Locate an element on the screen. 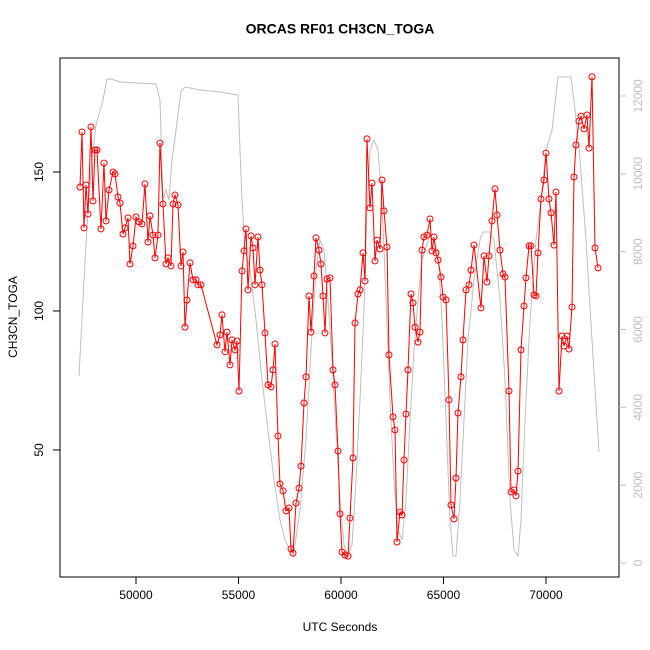 Image resolution: width=650 pixels, height=650 pixels. y2-tick-label: 6000 is located at coordinates (638, 329).